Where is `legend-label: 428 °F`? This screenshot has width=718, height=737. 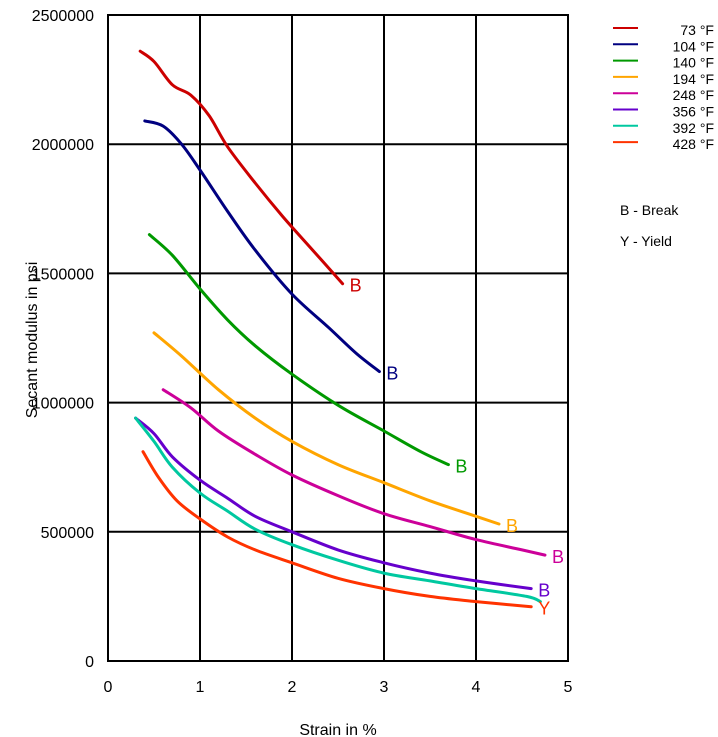
legend-label: 428 °F is located at coordinates (693, 144).